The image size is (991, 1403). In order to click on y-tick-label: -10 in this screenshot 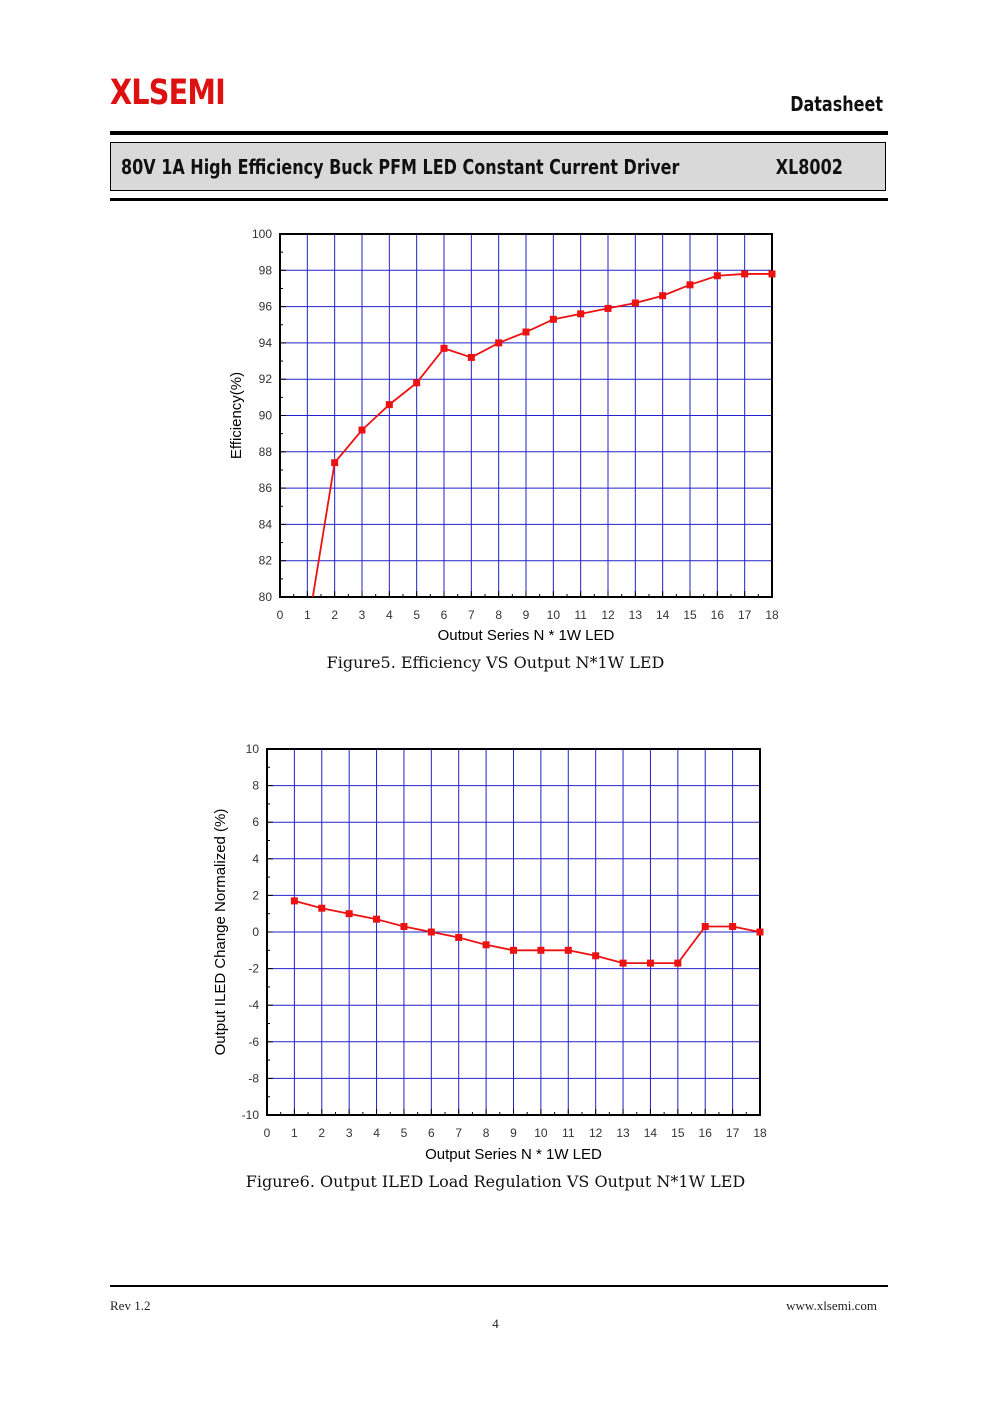, I will do `click(251, 1115)`.